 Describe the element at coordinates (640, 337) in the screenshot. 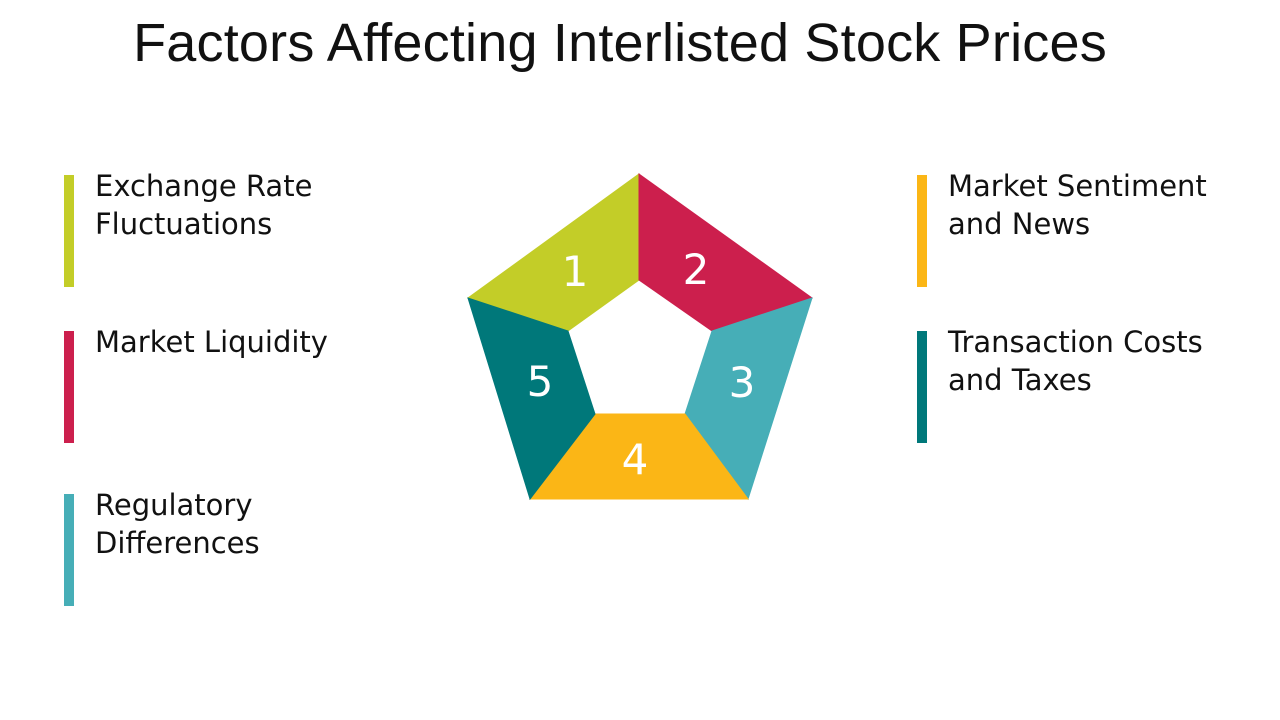

I see `pentagon-svg: 1 2 3 4 5` at that location.